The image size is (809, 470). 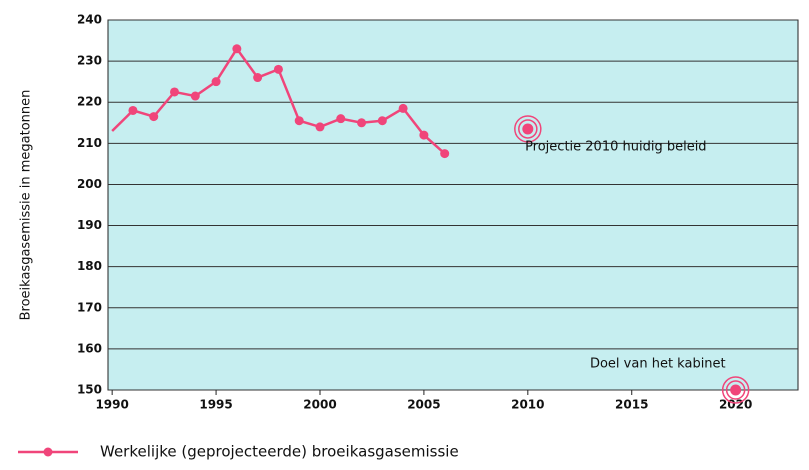 What do you see at coordinates (527, 405) in the screenshot?
I see `x-tick-label: 2010` at bounding box center [527, 405].